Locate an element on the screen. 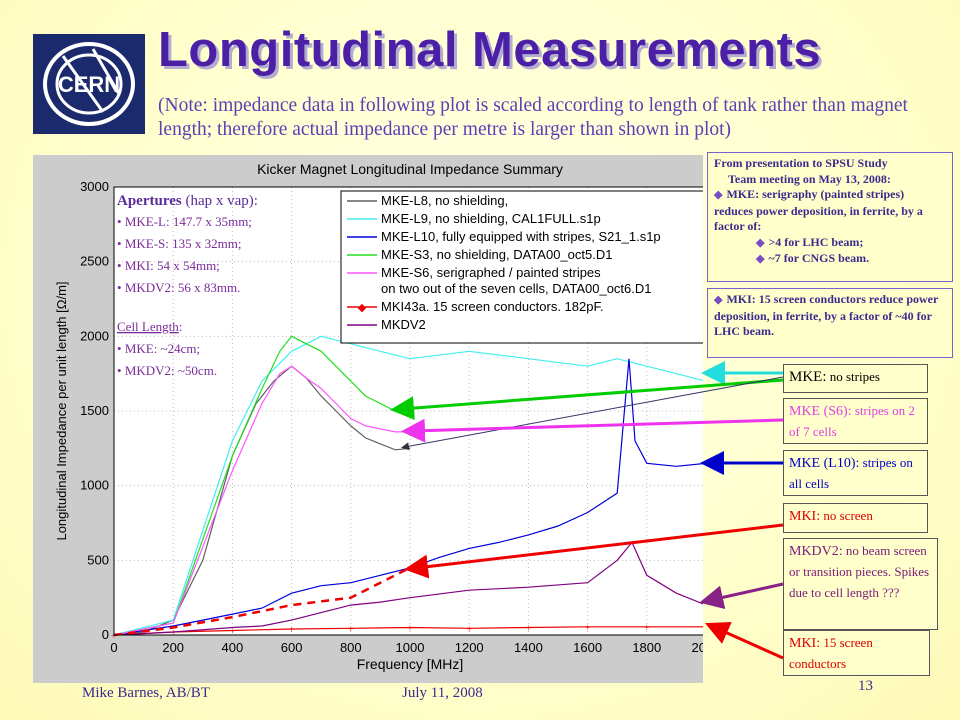  y-tick-label: 0 is located at coordinates (105, 634).